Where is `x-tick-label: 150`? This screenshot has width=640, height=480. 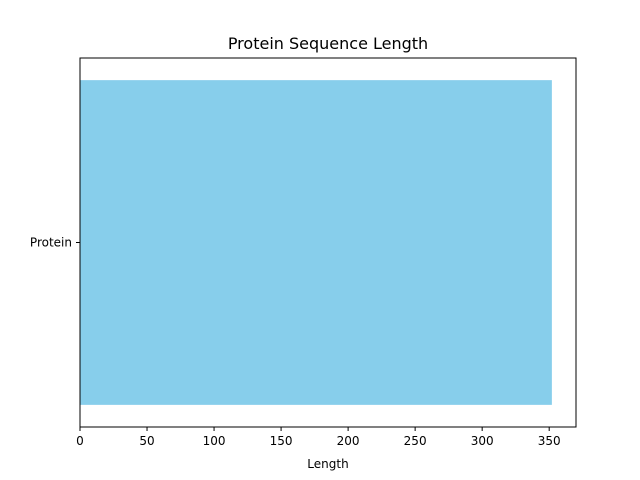 x-tick-label: 150 is located at coordinates (281, 441).